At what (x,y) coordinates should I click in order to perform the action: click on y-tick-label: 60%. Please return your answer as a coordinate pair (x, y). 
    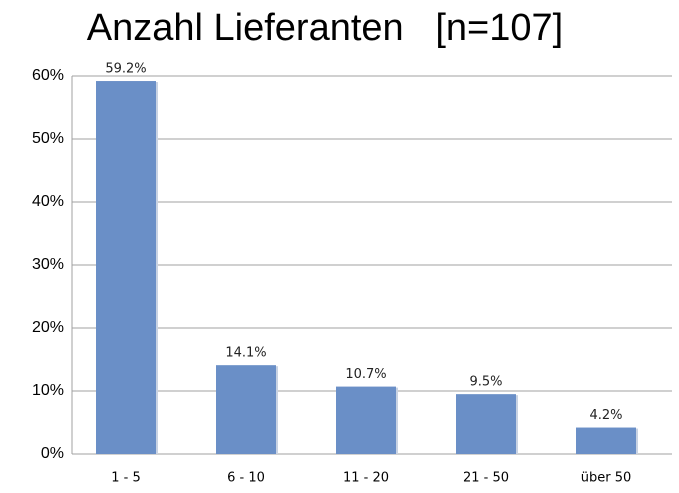
    Looking at the image, I should click on (48, 75).